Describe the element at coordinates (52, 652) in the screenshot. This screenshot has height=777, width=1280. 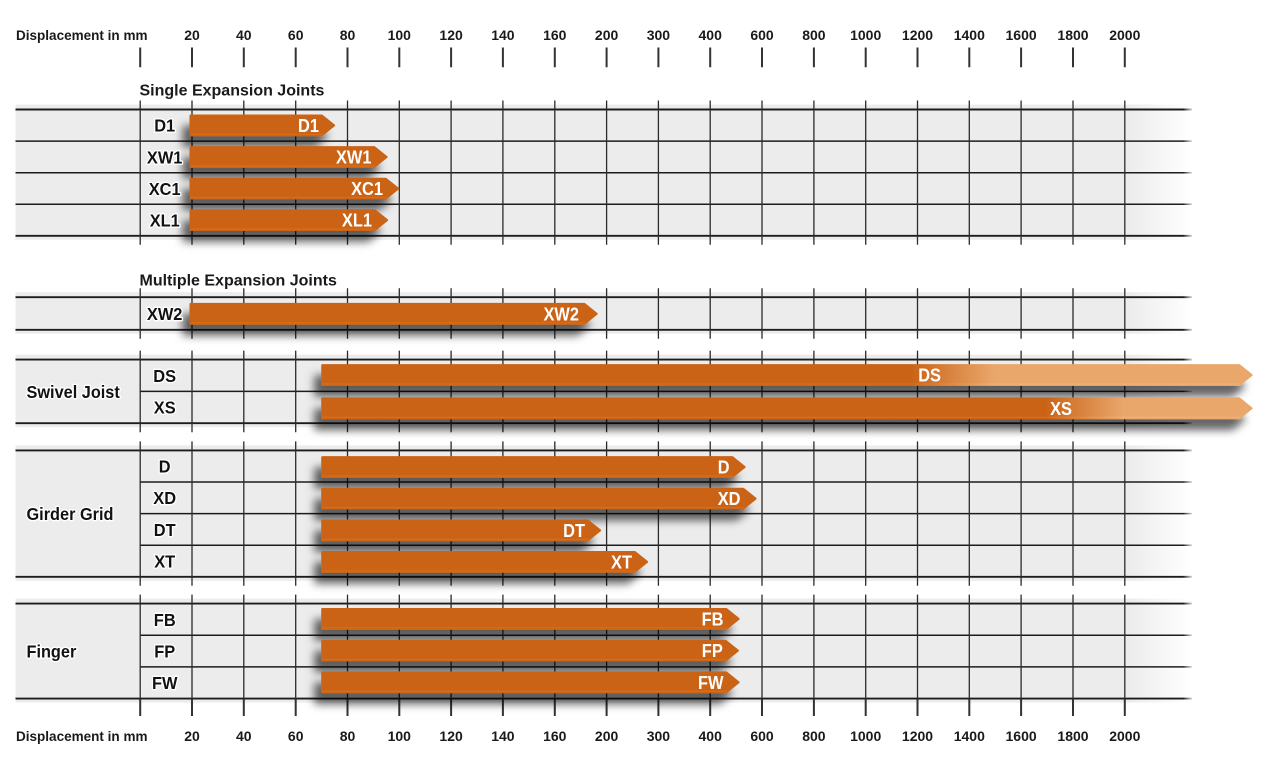
I see `svg-text: Finger` at that location.